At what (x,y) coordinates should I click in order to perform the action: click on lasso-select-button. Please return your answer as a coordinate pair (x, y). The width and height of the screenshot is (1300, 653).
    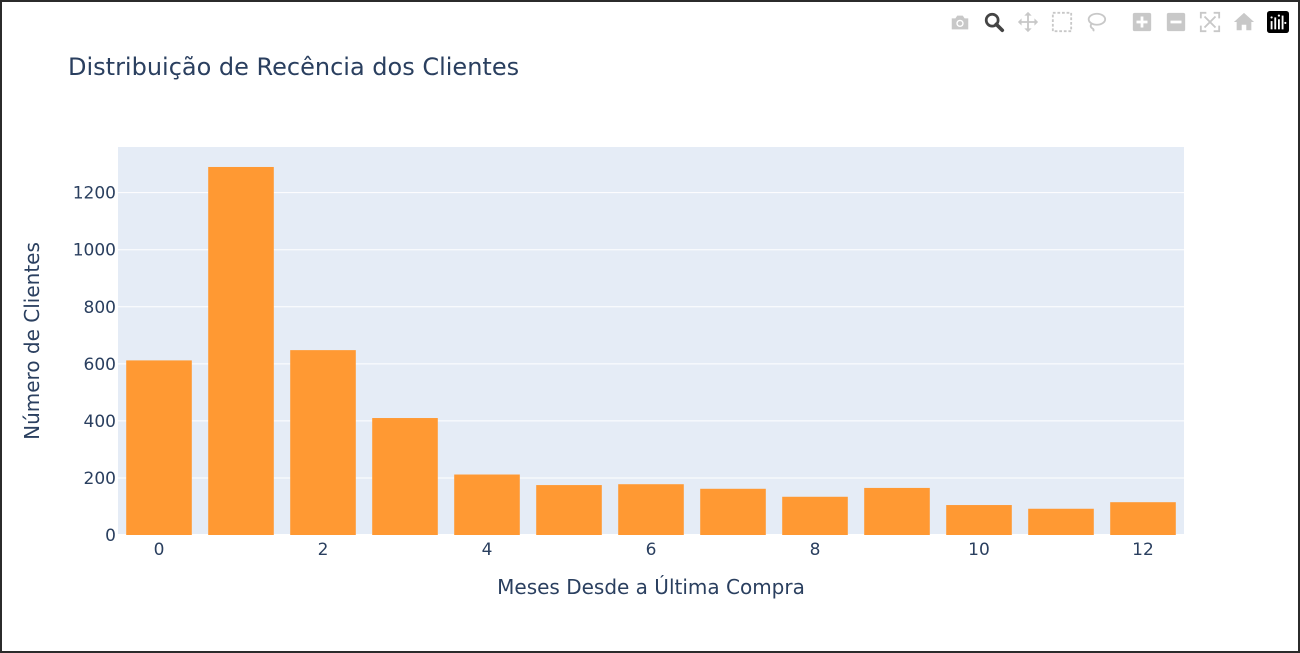
    Looking at the image, I should click on (1096, 22).